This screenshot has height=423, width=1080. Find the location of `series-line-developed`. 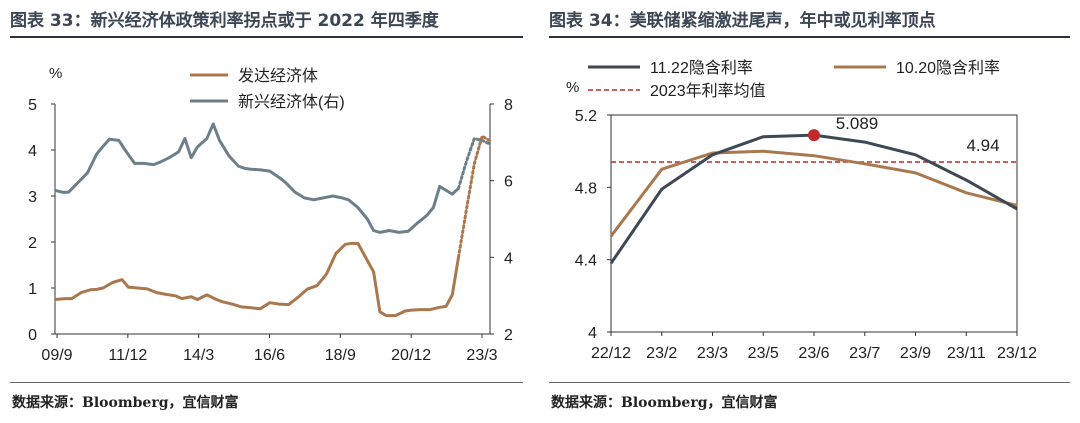

series-line-developed is located at coordinates (257, 279).